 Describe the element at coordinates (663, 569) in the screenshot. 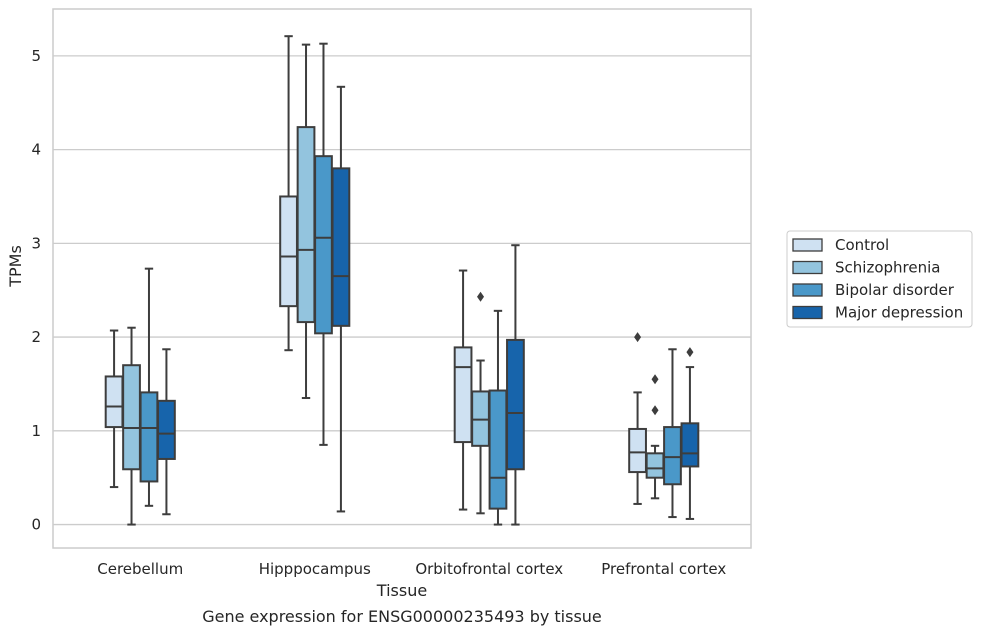

I see `x-tick-label: Prefrontal cortex` at that location.